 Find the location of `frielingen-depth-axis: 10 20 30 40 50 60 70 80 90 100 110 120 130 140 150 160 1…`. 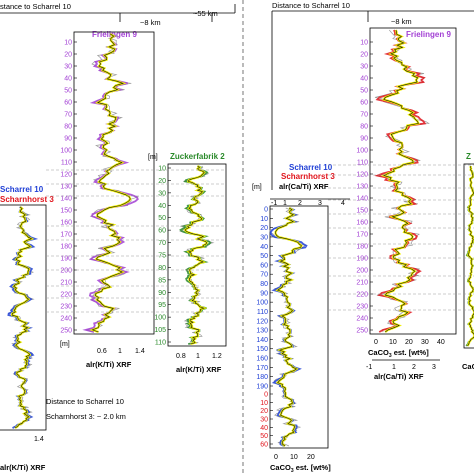

frielingen-depth-axis: 10 20 30 40 50 60 70 80 90 100 110 120 130 140 150 160 1… is located at coordinates (68, 187).